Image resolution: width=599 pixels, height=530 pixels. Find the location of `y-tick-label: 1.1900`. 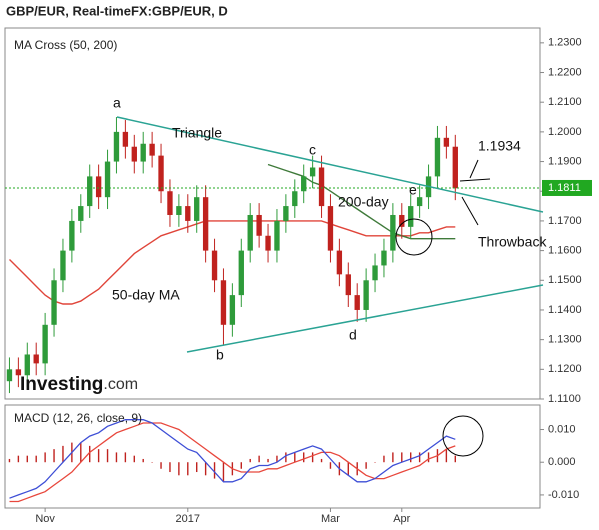

y-tick-label: 1.1900 is located at coordinates (565, 161).